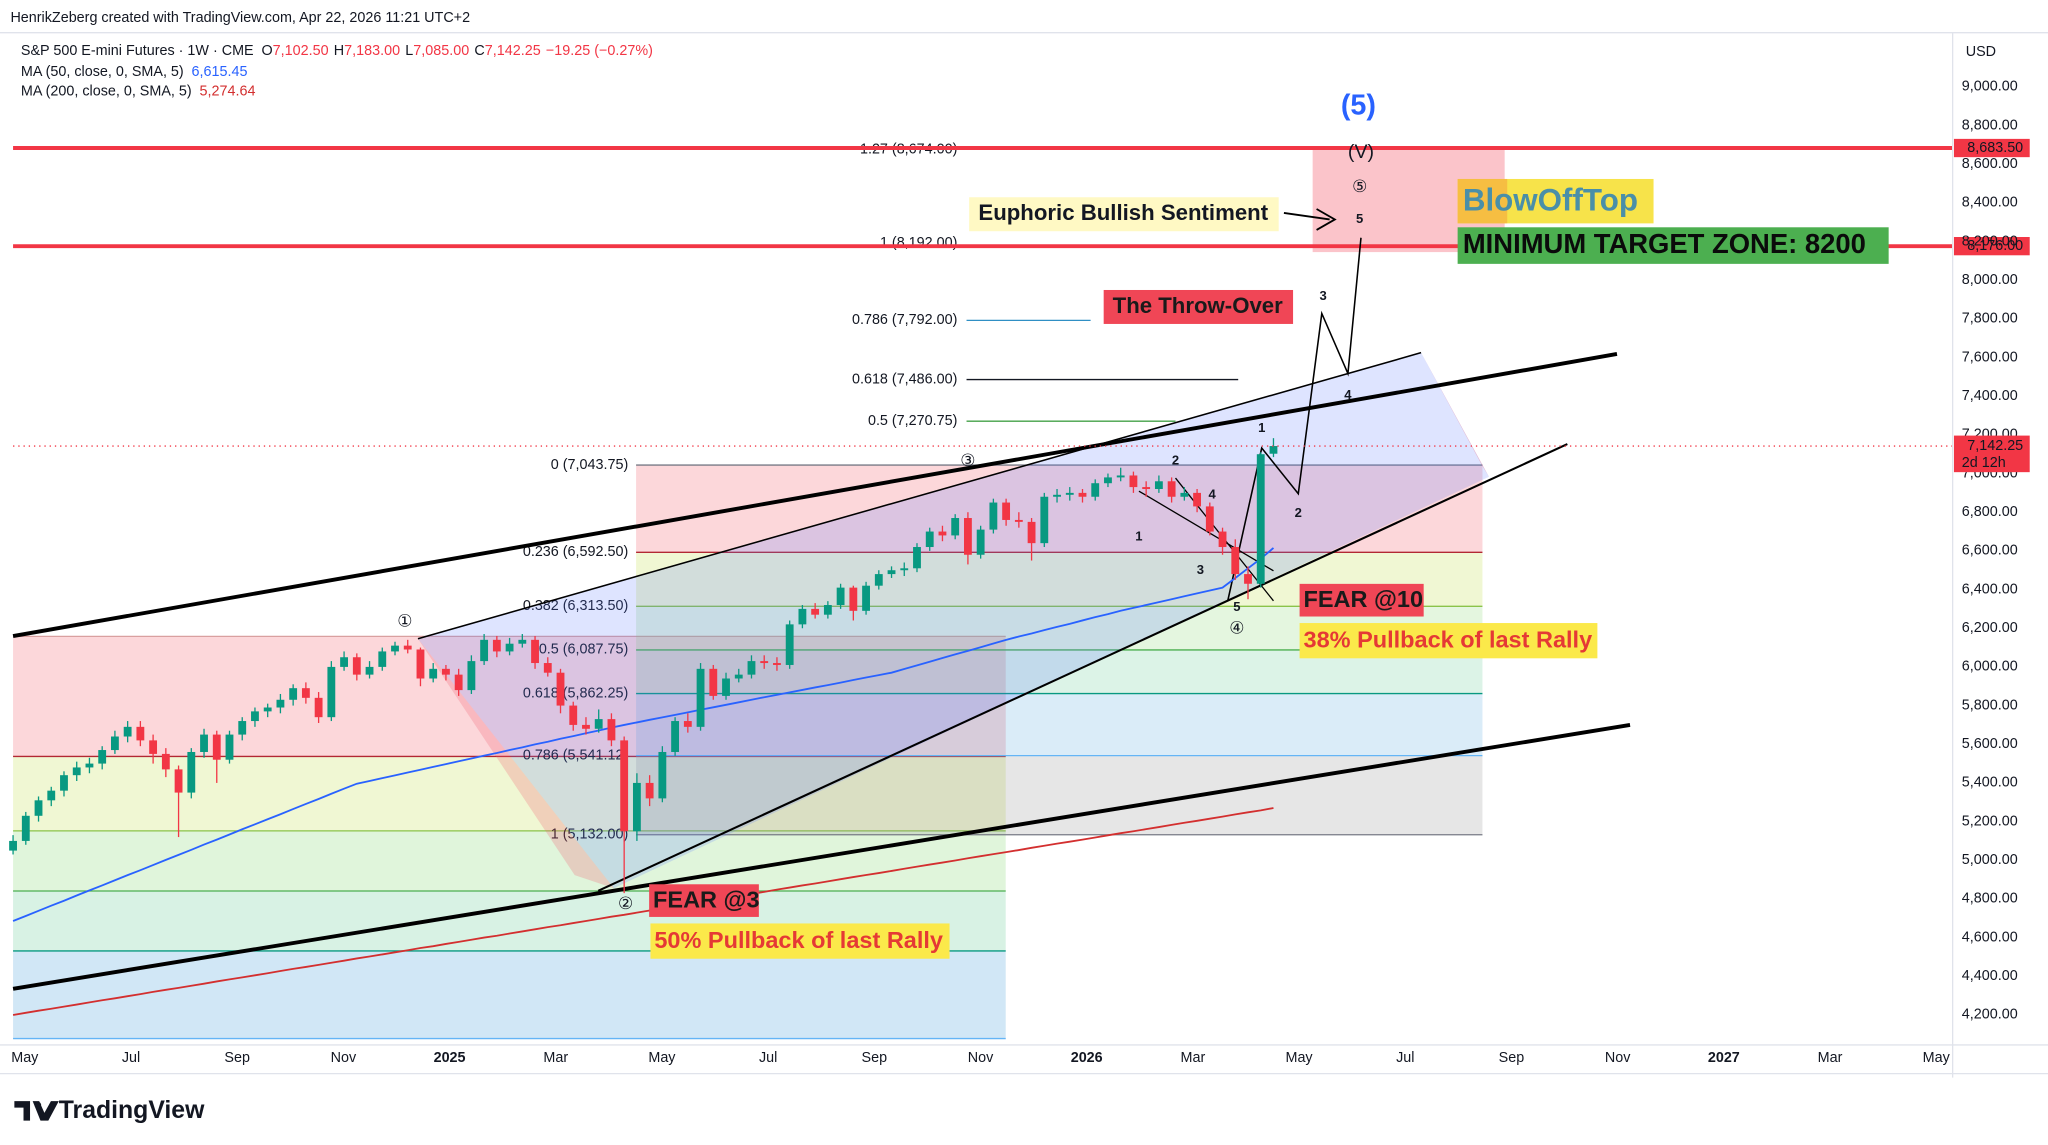 This screenshot has width=2048, height=1145. I want to click on x-tick-label: 2027, so click(1724, 1058).